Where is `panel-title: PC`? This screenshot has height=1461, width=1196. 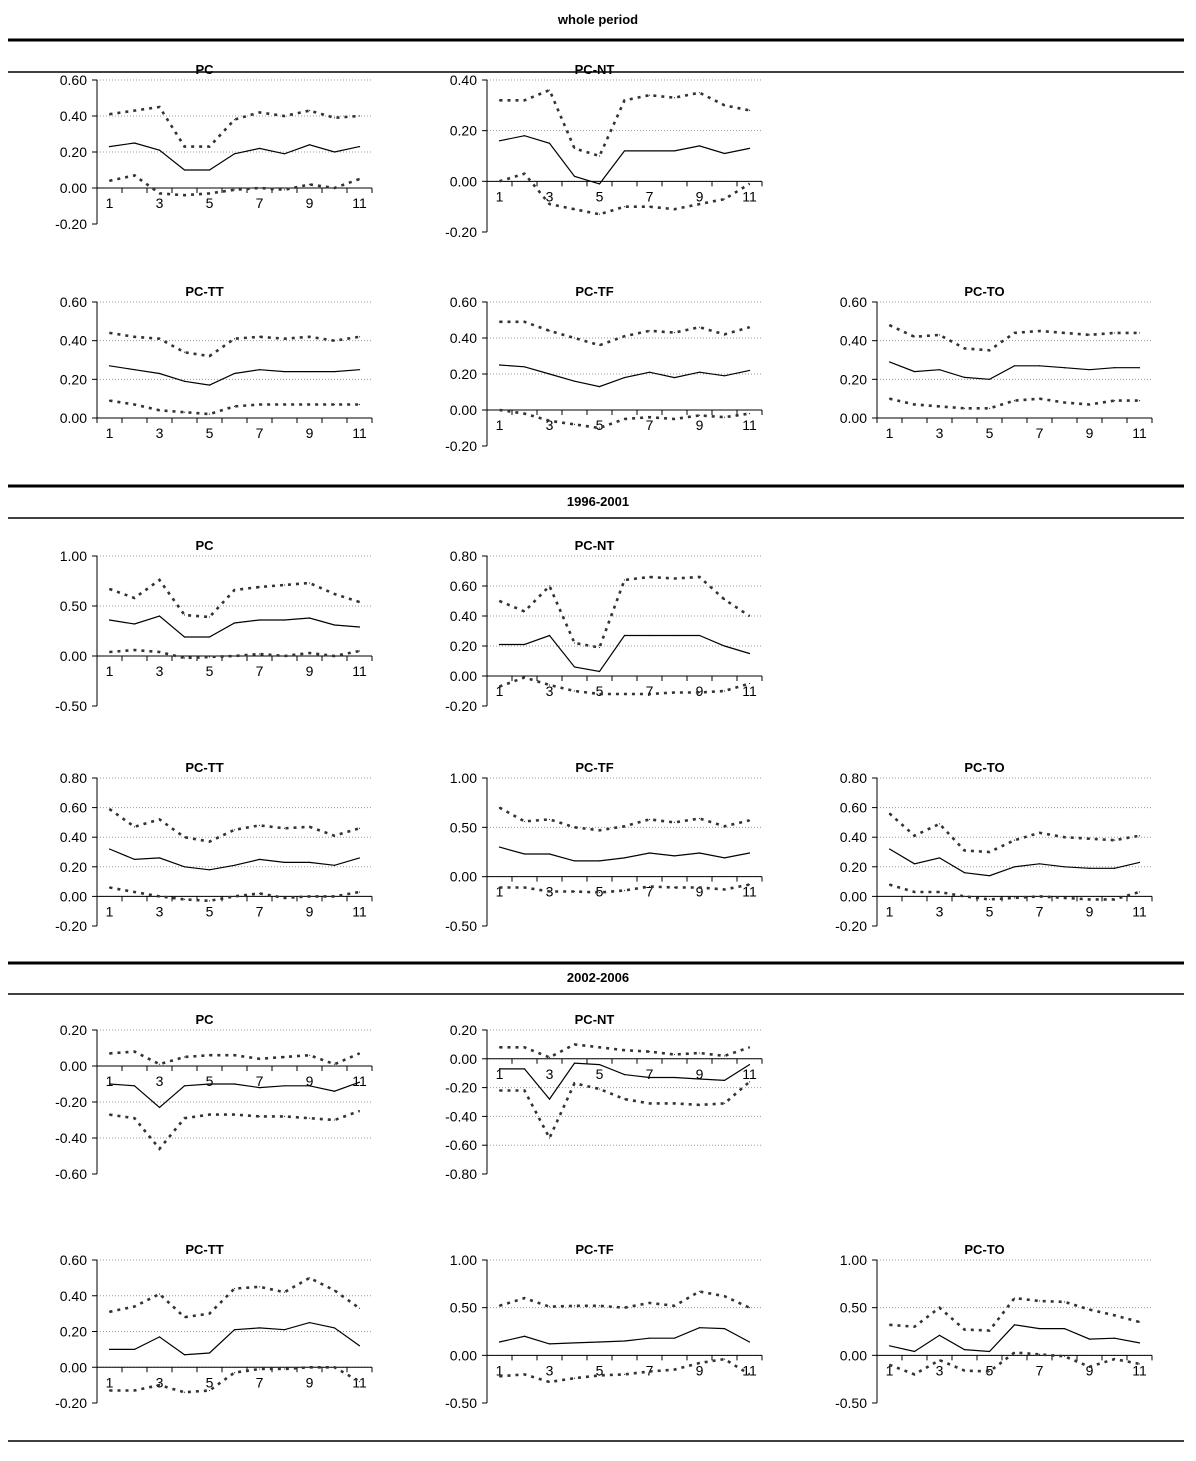 panel-title: PC is located at coordinates (204, 1019).